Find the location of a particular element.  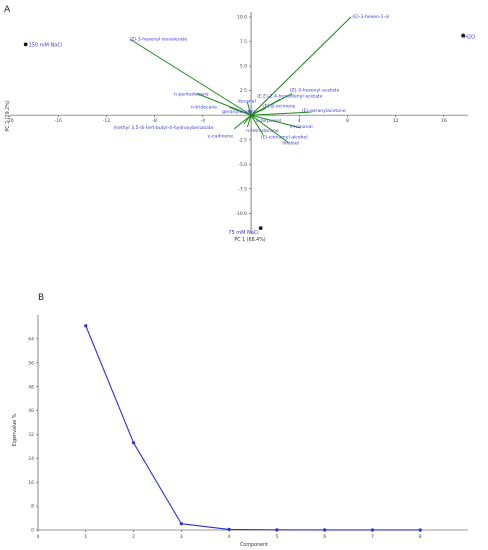

loading-label: n-tetradecane is located at coordinates (262, 131).